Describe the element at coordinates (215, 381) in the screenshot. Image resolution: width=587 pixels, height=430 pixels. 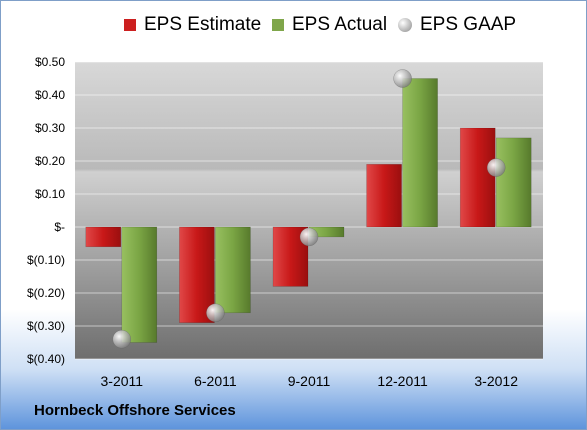
I see `x-tick-label: 6-2011` at that location.